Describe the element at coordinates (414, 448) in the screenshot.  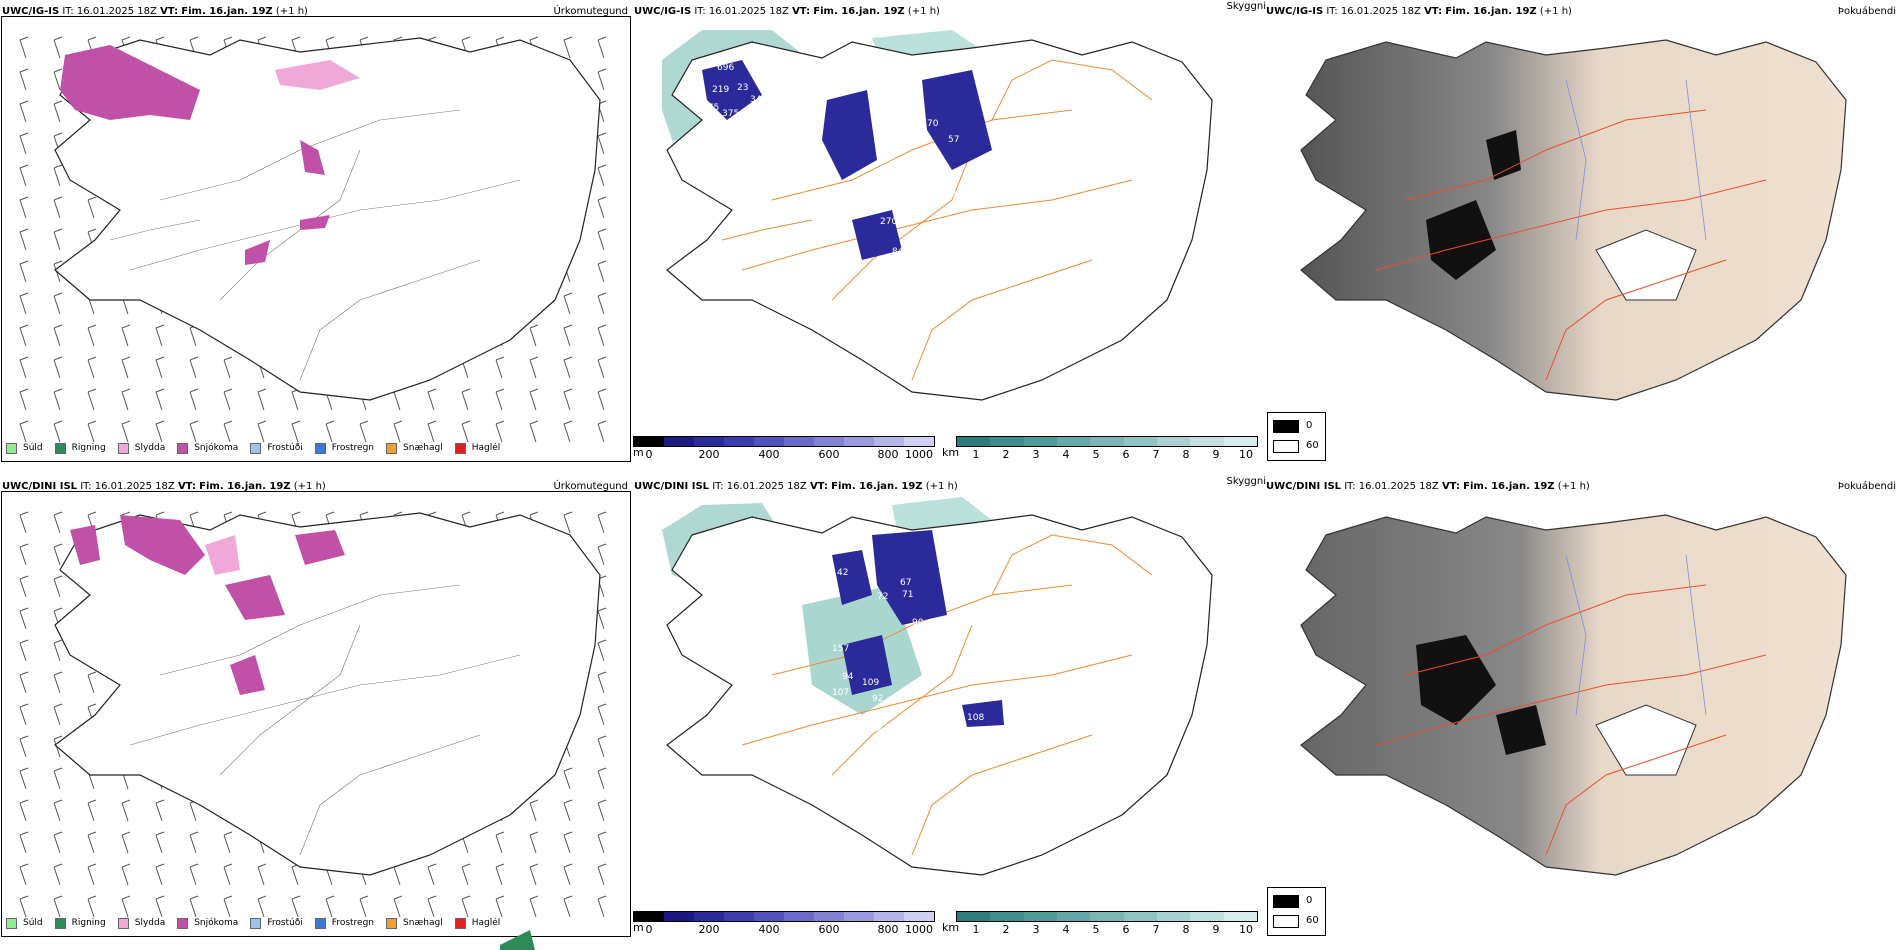
I see `legend-item: Snæhagl` at that location.